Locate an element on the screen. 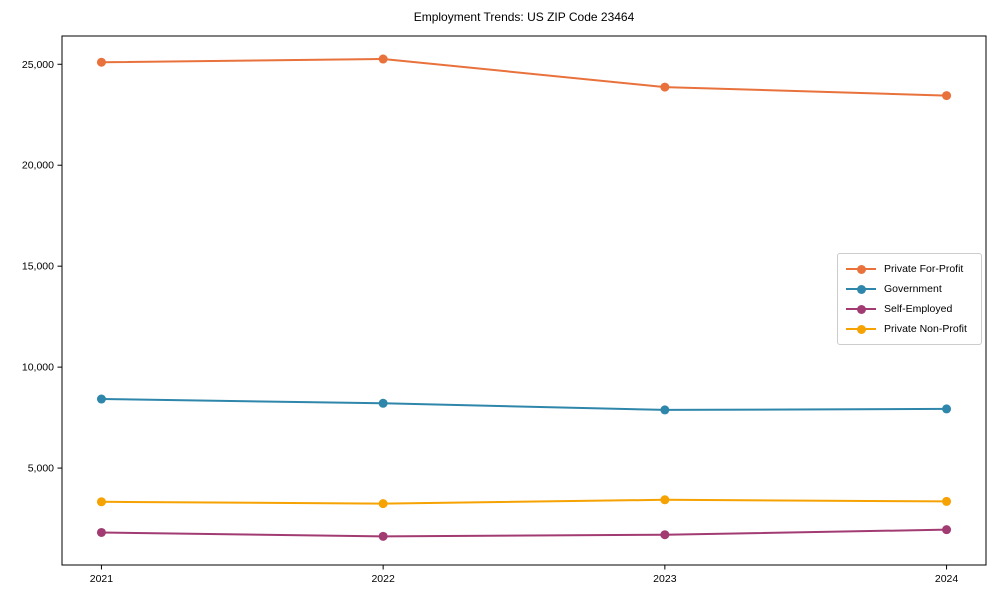 The image size is (1000, 600). legend-label: Private For-Profit is located at coordinates (924, 269).